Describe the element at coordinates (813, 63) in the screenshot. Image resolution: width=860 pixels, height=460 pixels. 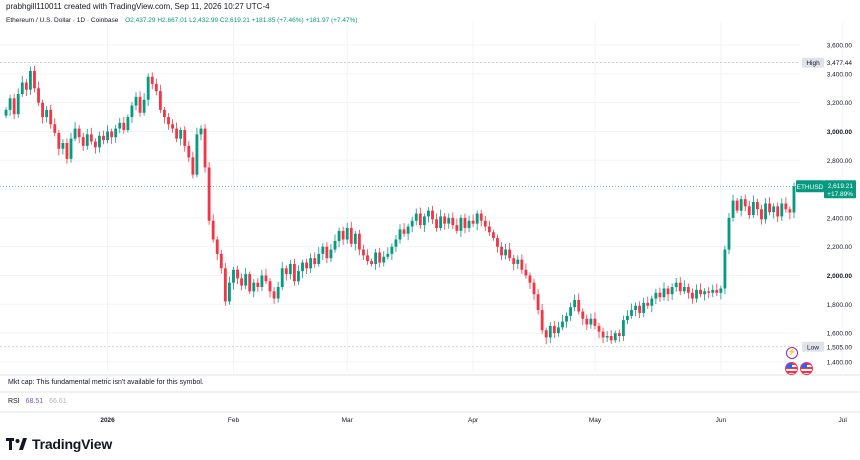
I see `high-label: High` at that location.